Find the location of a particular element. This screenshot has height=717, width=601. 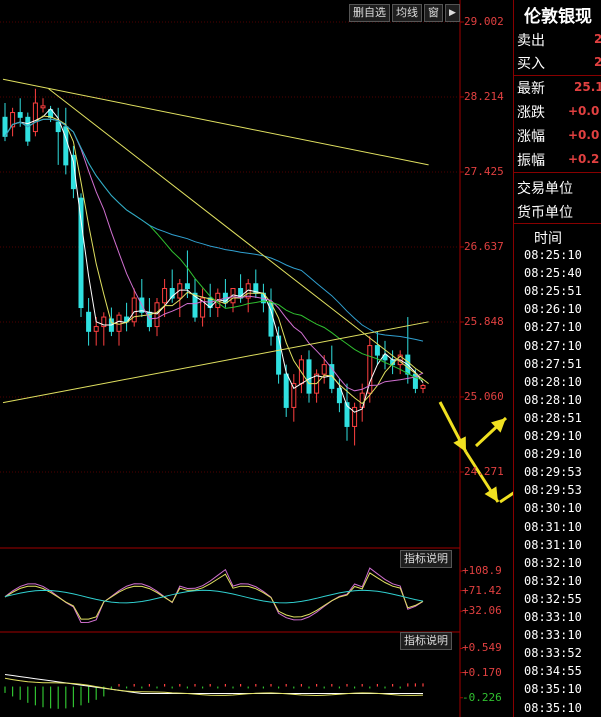

tick-time: 08:30:10 is located at coordinates (553, 508).